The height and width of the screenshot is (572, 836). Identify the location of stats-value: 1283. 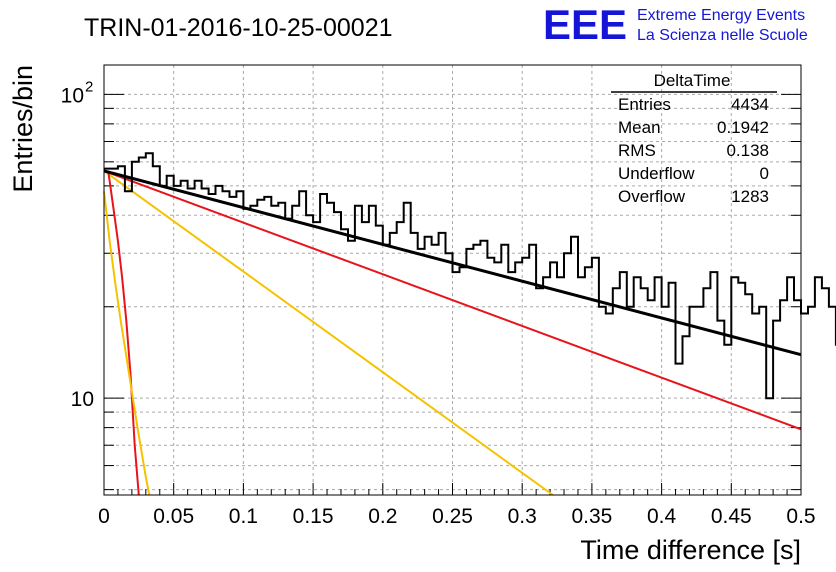
(750, 196).